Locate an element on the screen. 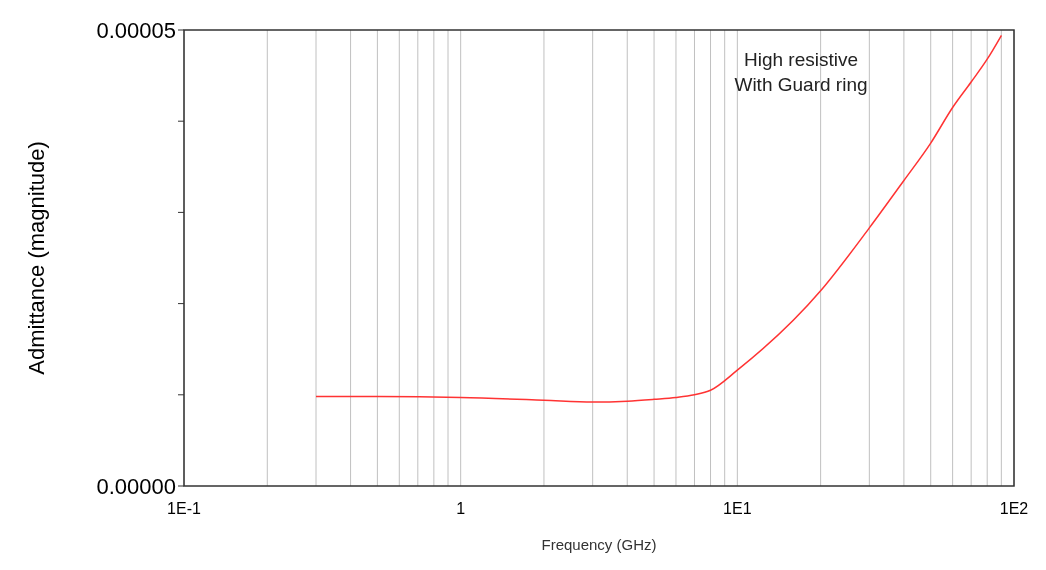 The image size is (1046, 570). x-tick-label: 1 is located at coordinates (461, 508).